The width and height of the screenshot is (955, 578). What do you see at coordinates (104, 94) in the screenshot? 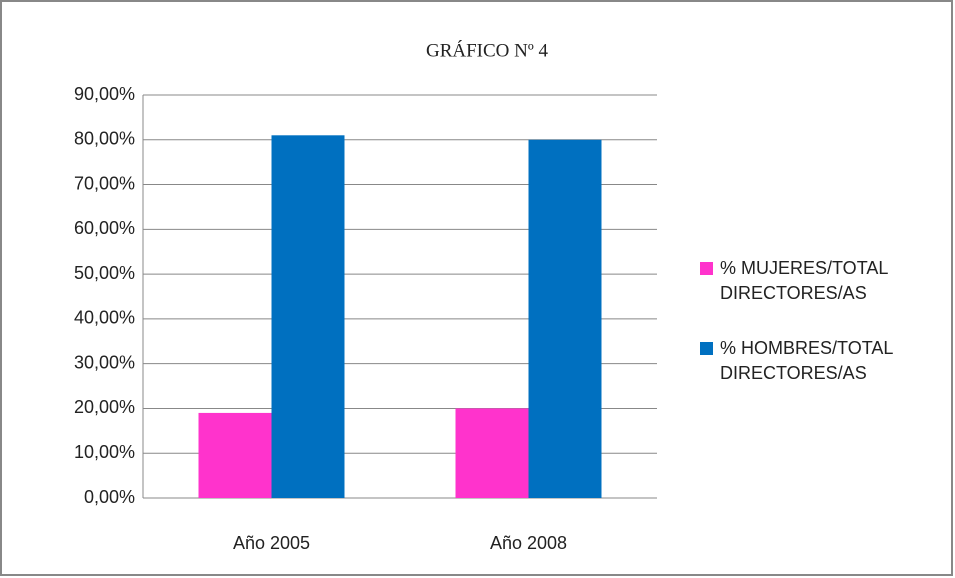
I see `y-tick-label: 90,00%` at bounding box center [104, 94].